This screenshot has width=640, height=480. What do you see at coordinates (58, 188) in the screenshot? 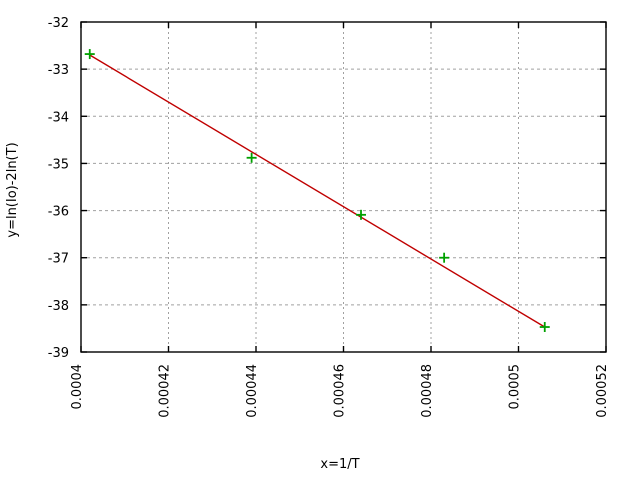
I see `y-axis-tick-labels: -32 -33 -34 -35 -36 -37 -38 -39` at bounding box center [58, 188].